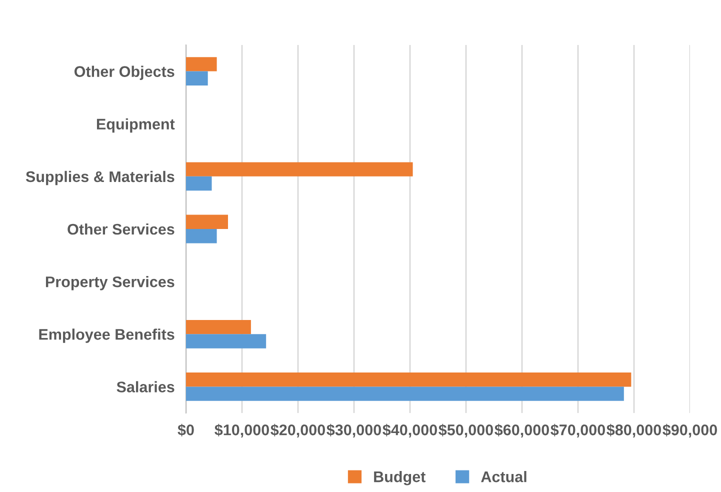 Image resolution: width=721 pixels, height=492 pixels. I want to click on y-tick-label: Equipment, so click(135, 125).